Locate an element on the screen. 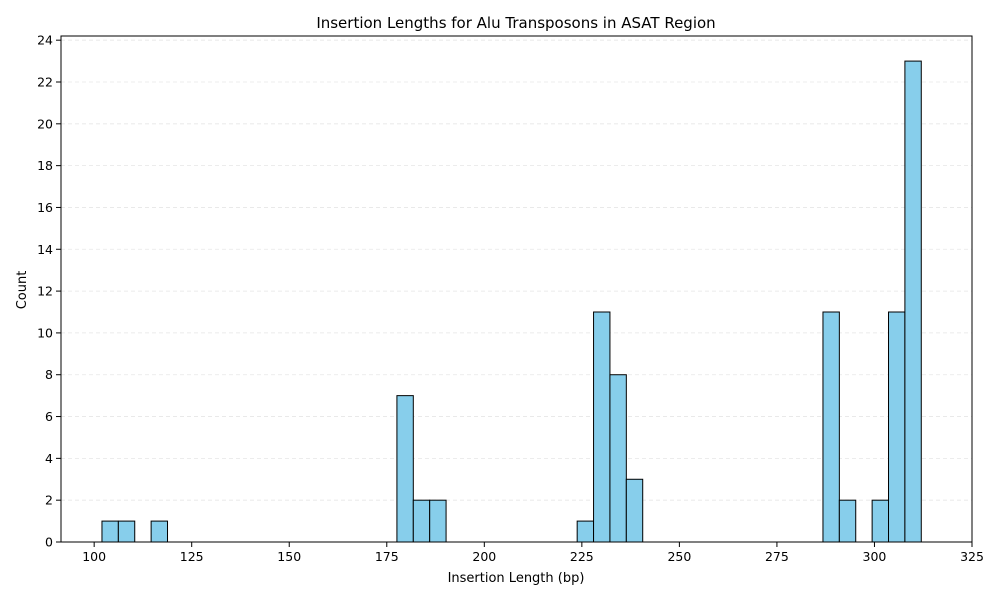 Image resolution: width=1000 pixels, height=600 pixels. y-tick-label: 16 is located at coordinates (45, 207).